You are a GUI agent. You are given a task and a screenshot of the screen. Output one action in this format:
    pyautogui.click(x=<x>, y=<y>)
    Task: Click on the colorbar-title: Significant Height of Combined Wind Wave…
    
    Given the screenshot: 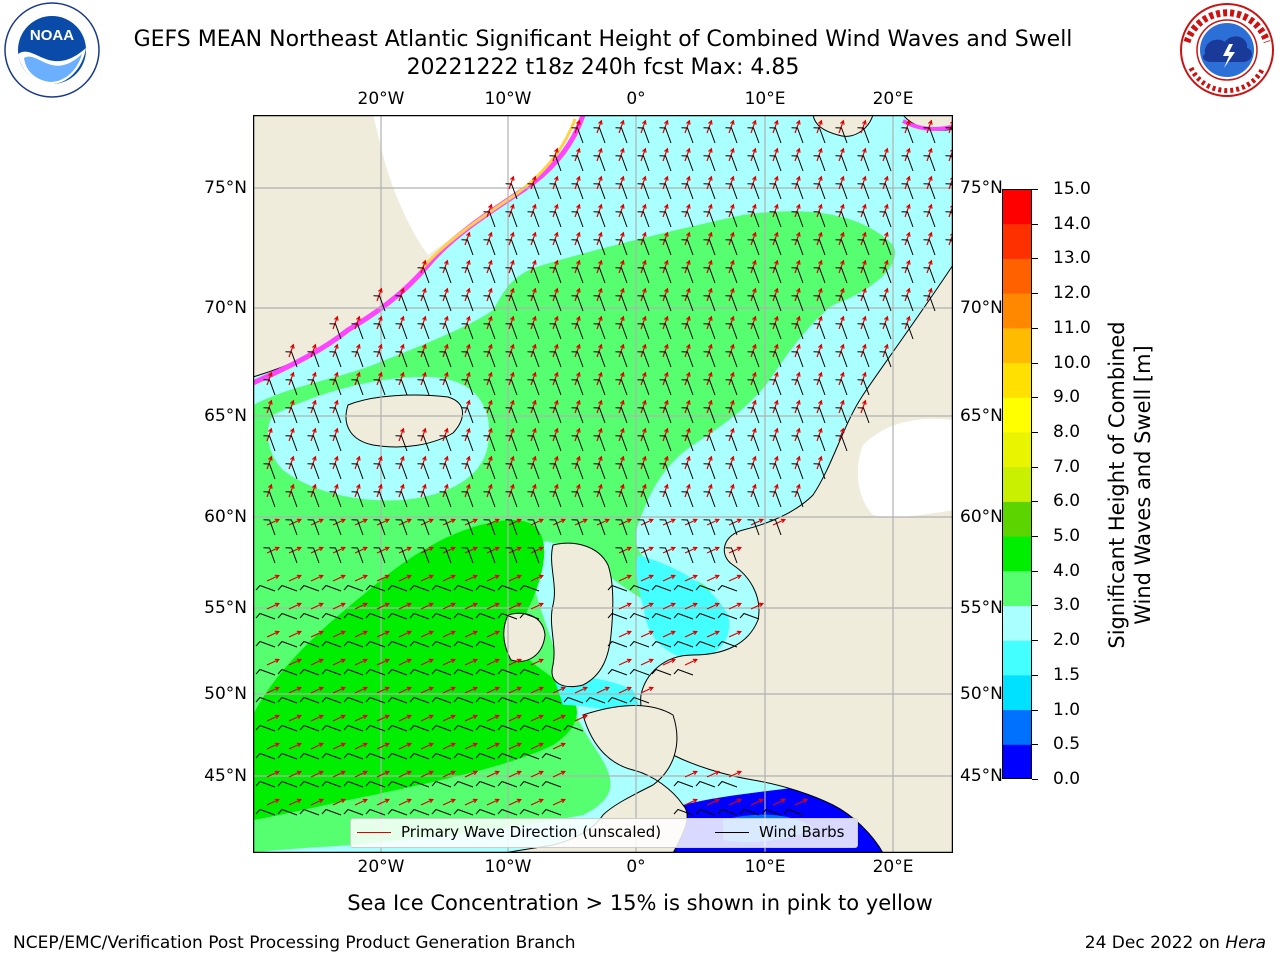 What is the action you would take?
    pyautogui.click(x=1130, y=485)
    